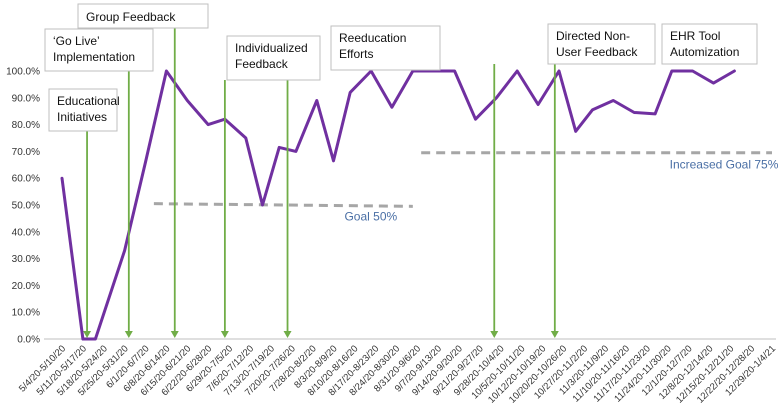 The image size is (784, 416). Describe the element at coordinates (724, 165) in the screenshot. I see `goal-label: Increased Goal 75%` at that location.